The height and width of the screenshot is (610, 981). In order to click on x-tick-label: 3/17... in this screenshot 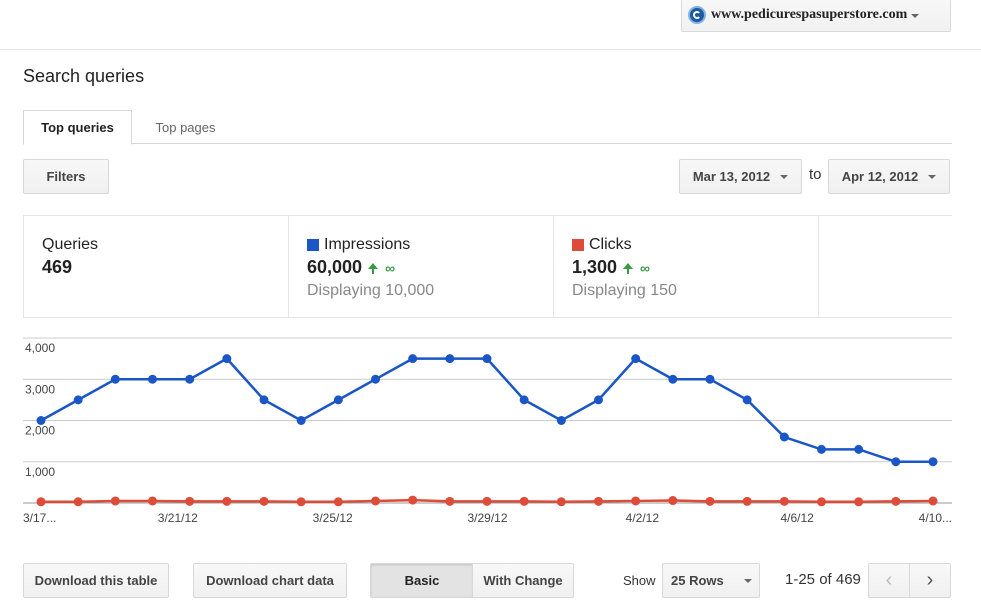, I will do `click(39, 518)`.